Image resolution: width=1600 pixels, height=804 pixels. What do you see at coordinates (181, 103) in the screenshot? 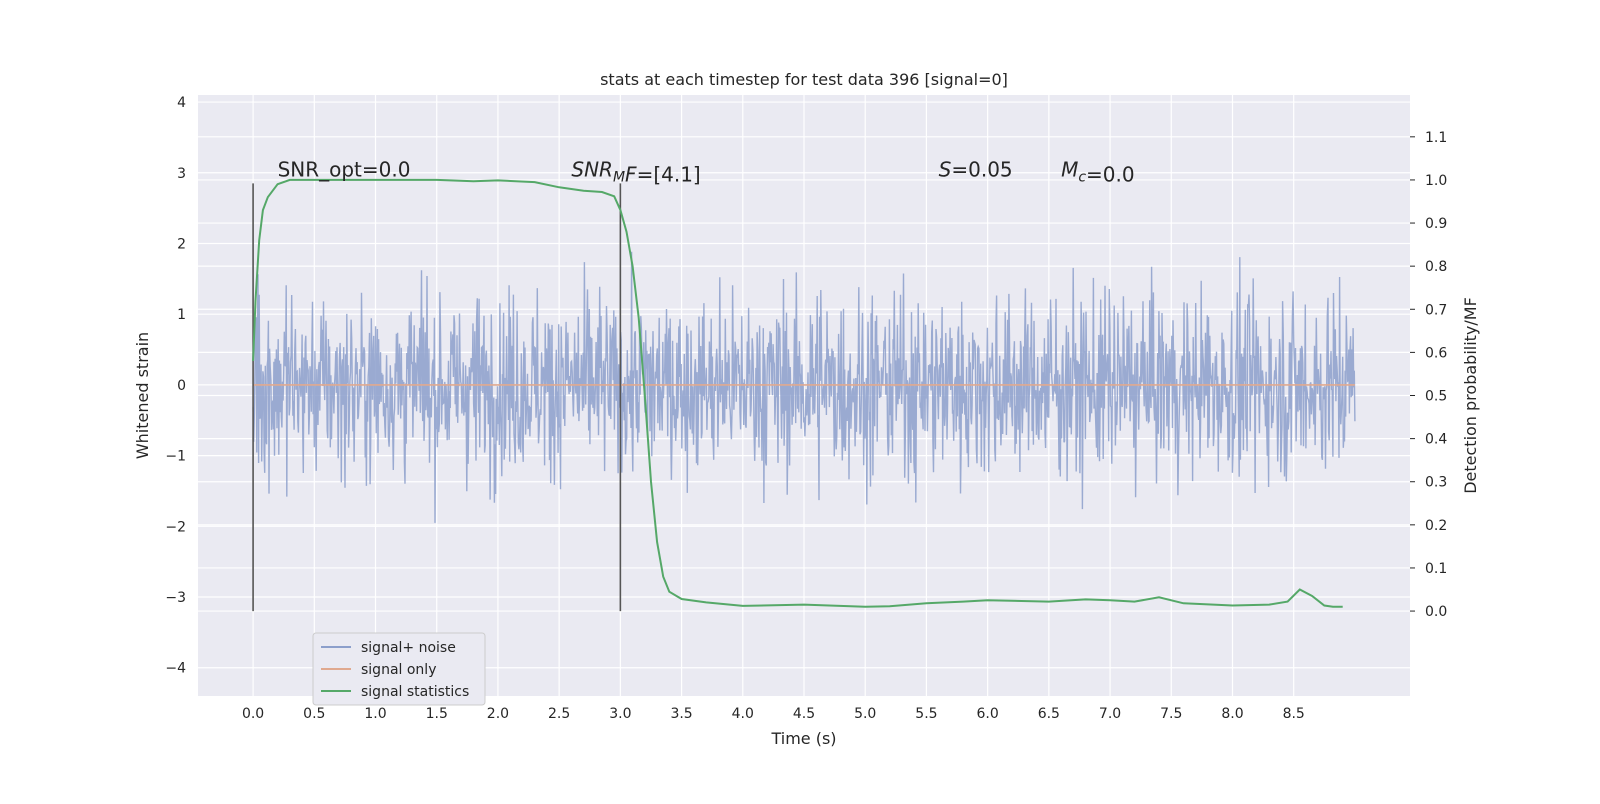
I see `y-tick-label: 4` at bounding box center [181, 103].